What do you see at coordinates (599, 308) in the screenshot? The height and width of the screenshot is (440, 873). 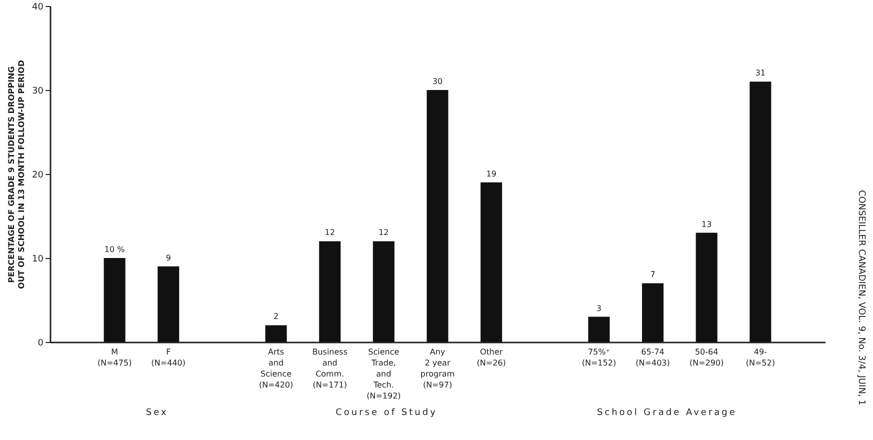 I see `data-label: 3` at bounding box center [599, 308].